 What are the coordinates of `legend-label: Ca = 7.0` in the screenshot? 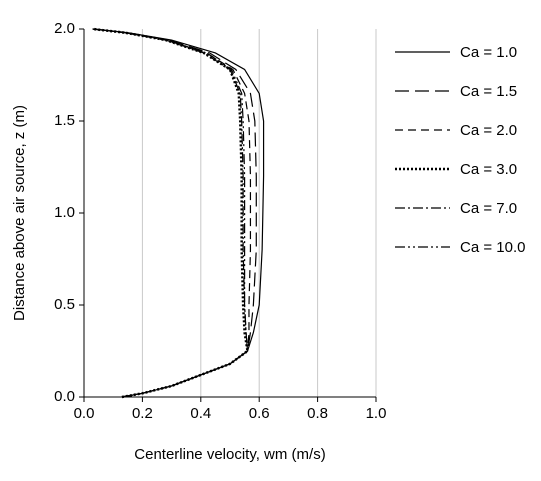 It's located at (488, 208).